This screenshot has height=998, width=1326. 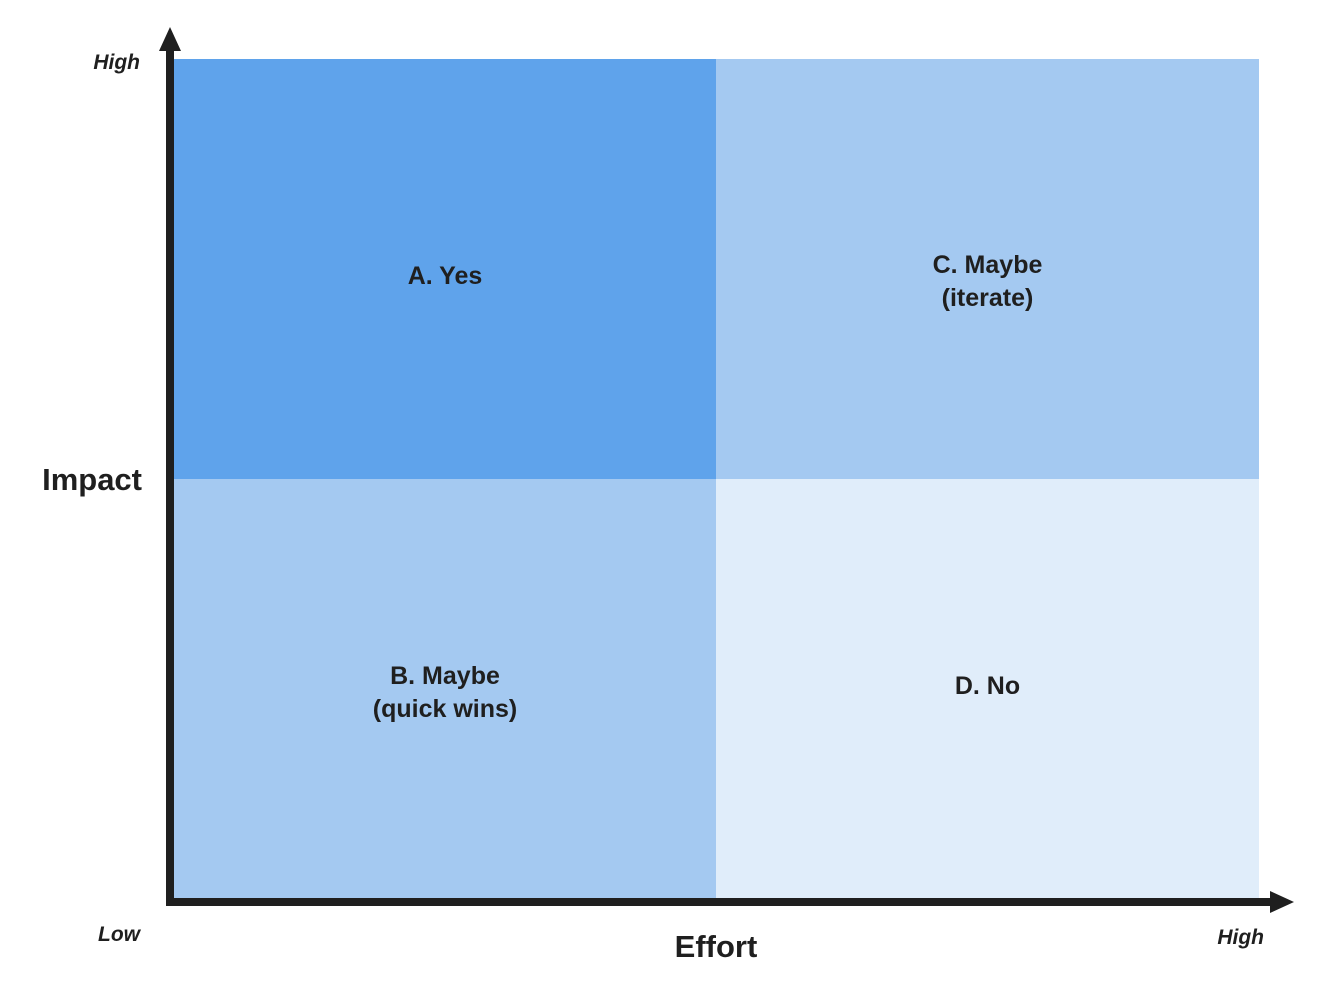 What do you see at coordinates (170, 39) in the screenshot?
I see `y-axis-arrow-icon` at bounding box center [170, 39].